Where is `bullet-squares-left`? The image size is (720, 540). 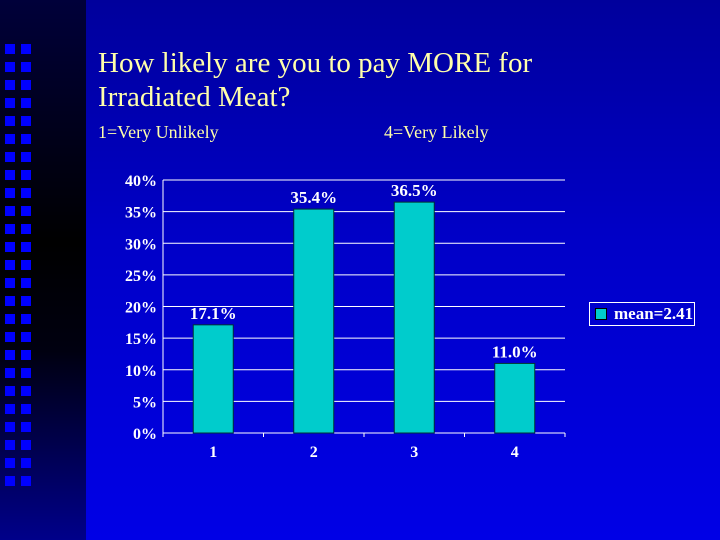 bullet-squares-left is located at coordinates (10, 269).